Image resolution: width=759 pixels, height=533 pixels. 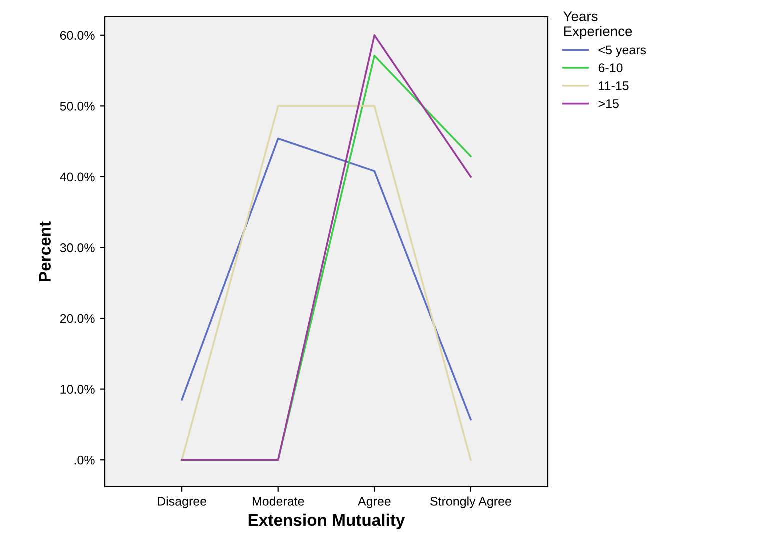 I want to click on y-tick-label: .0%, so click(x=84, y=460).